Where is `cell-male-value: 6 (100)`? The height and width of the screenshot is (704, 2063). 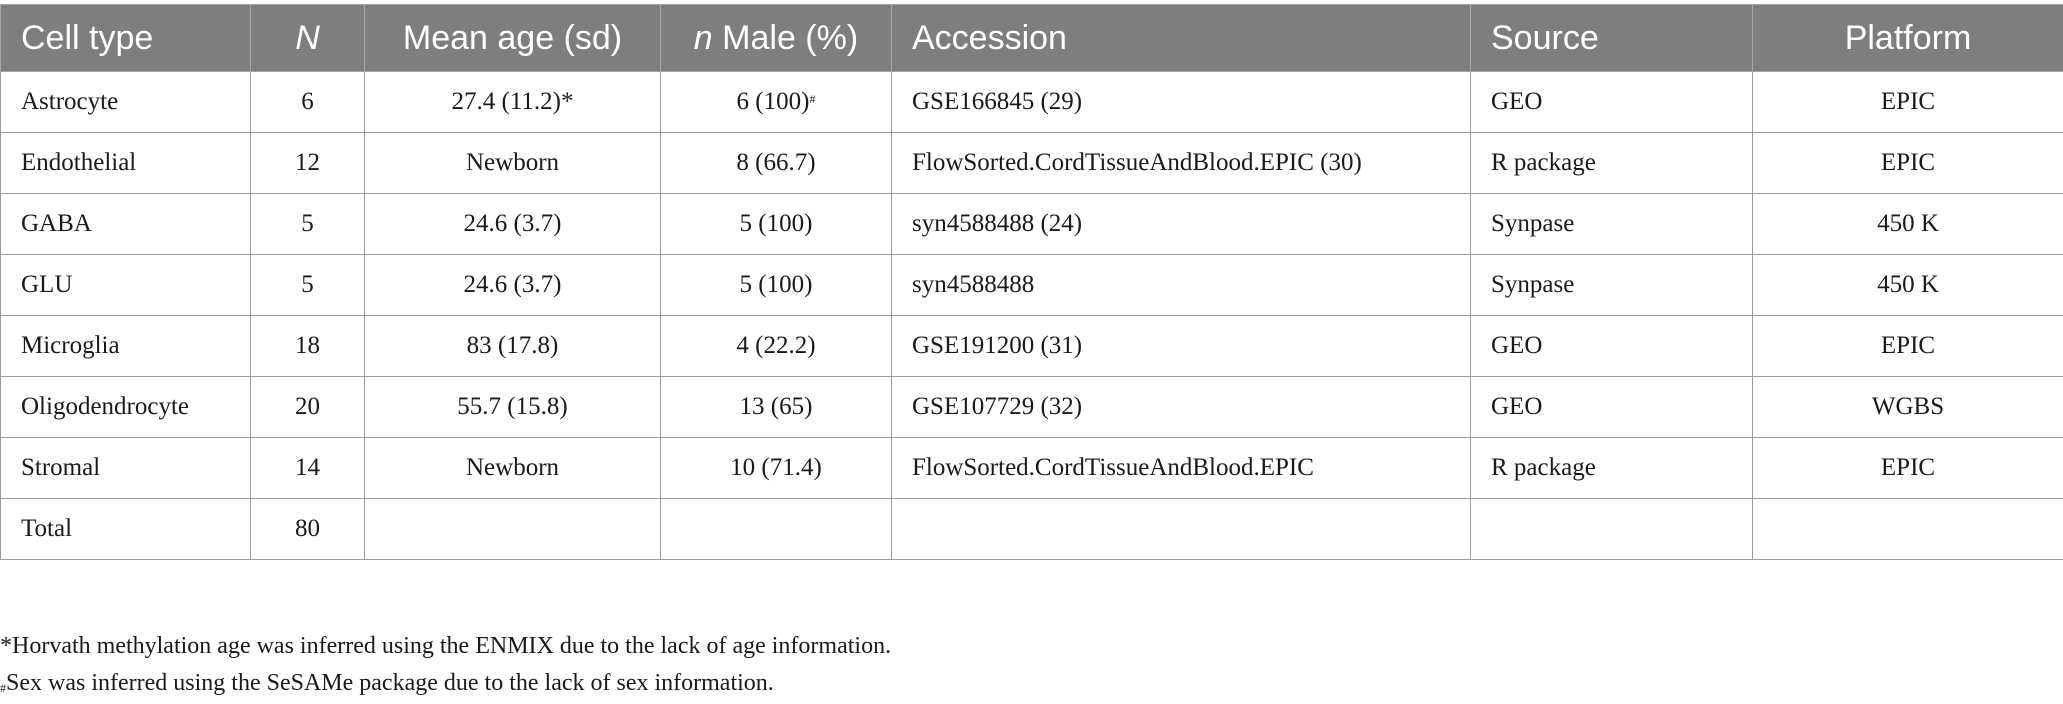 cell-male-value: 6 (100) is located at coordinates (773, 101).